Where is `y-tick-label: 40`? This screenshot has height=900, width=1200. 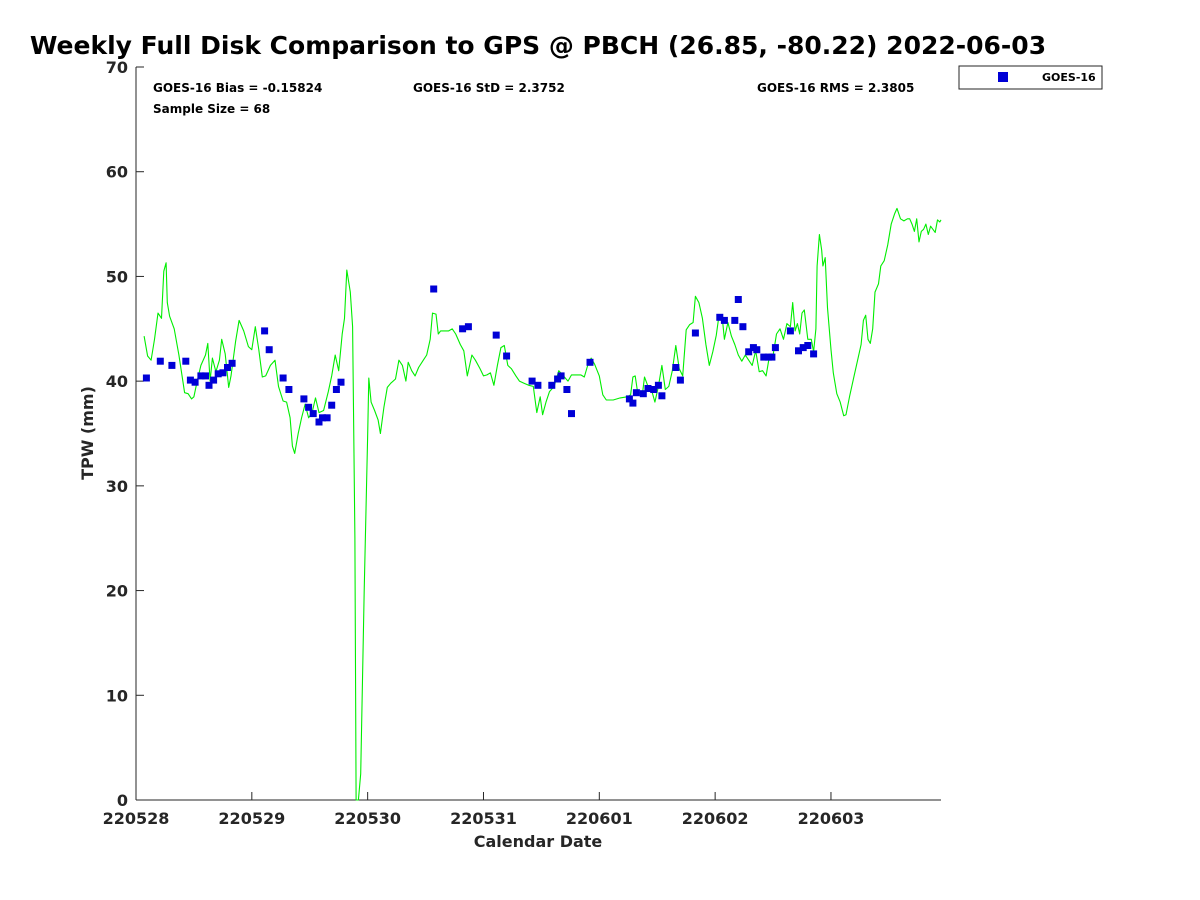
y-tick-label: 40 is located at coordinates (117, 381).